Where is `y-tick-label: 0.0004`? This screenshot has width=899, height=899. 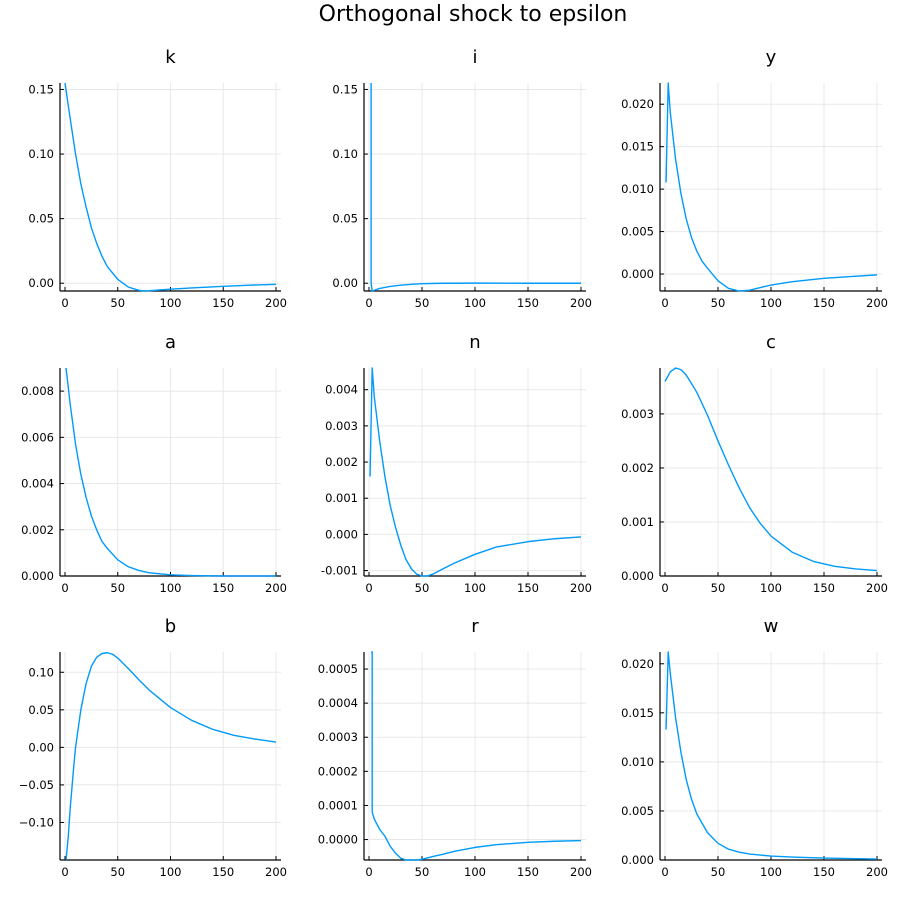
y-tick-label: 0.0004 is located at coordinates (338, 703).